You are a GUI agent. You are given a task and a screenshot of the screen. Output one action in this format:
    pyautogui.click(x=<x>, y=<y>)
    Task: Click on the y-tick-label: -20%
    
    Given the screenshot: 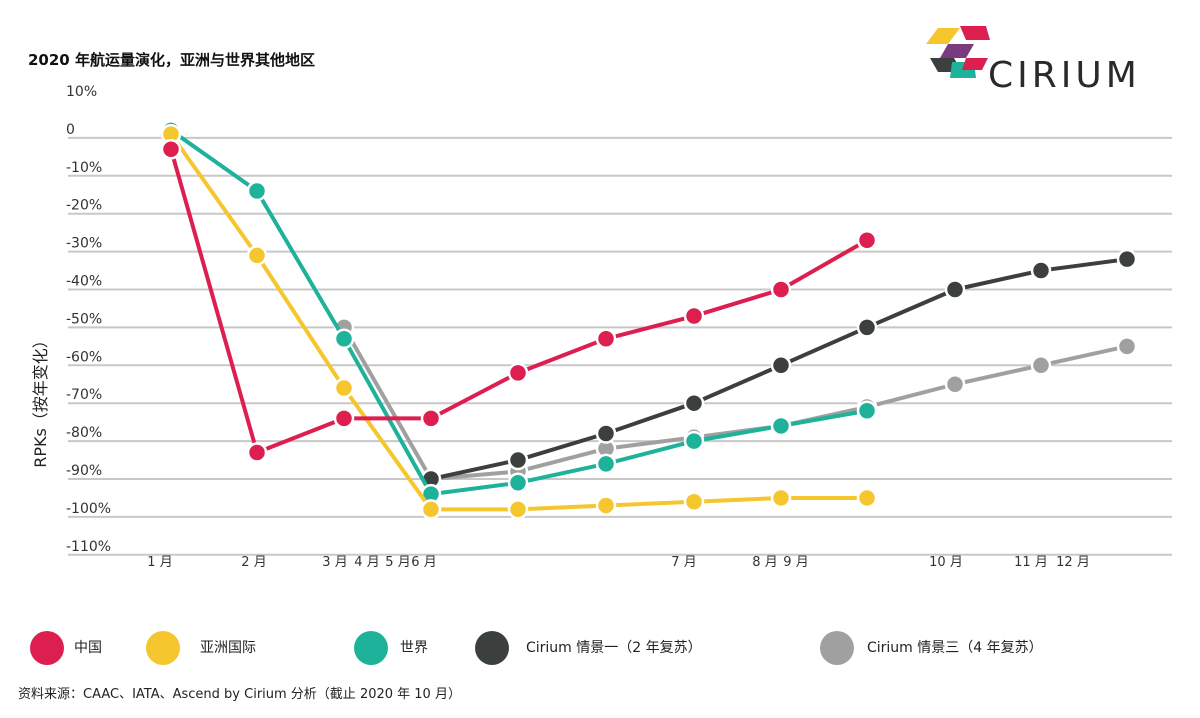 What is the action you would take?
    pyautogui.click(x=84, y=206)
    